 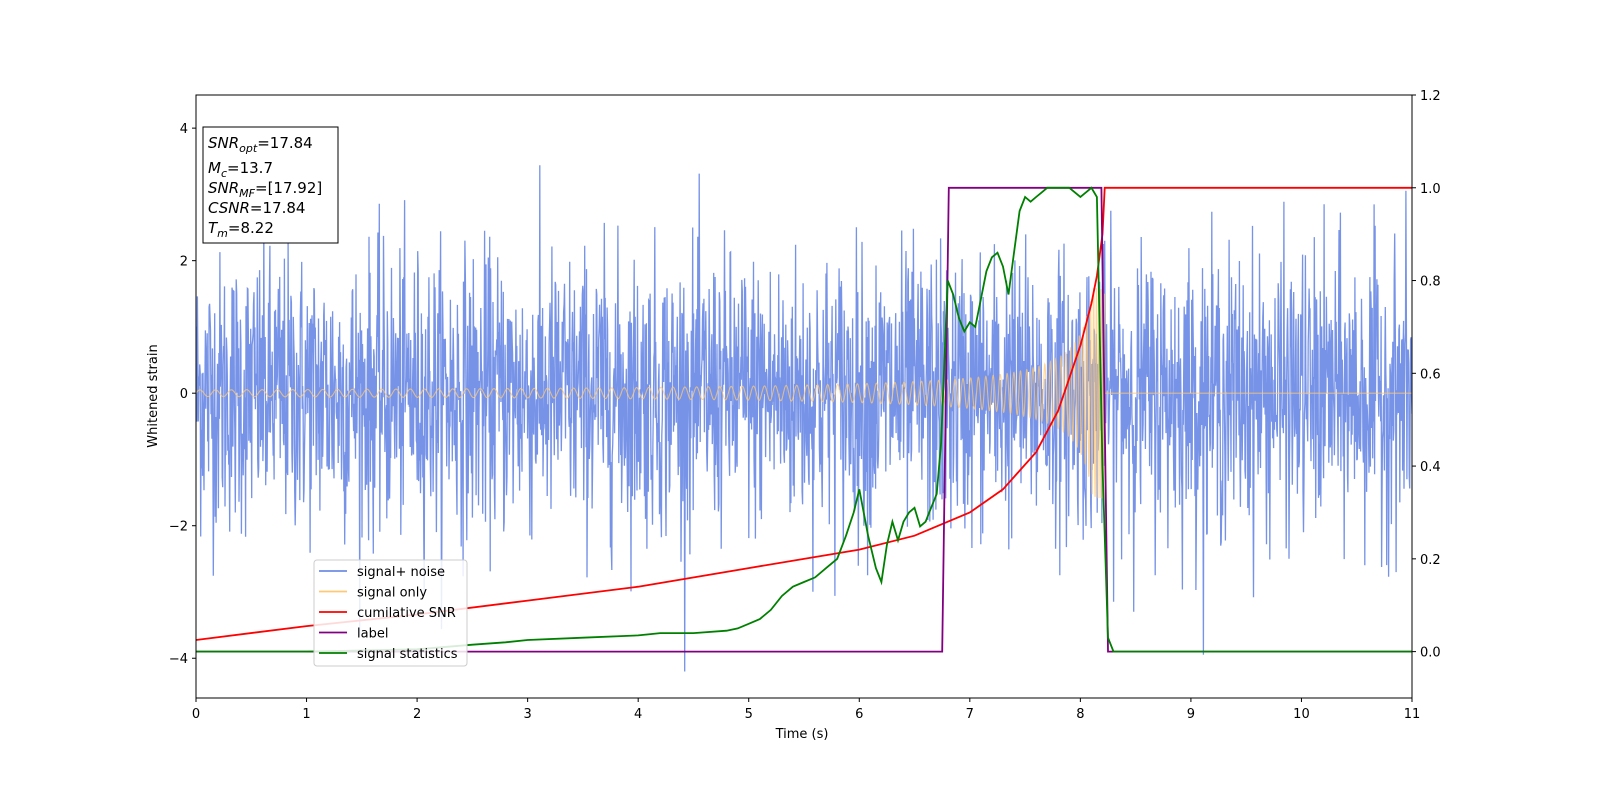 What do you see at coordinates (260, 144) in the screenshot?
I see `info-snr-opt: SNRopt=17.84` at bounding box center [260, 144].